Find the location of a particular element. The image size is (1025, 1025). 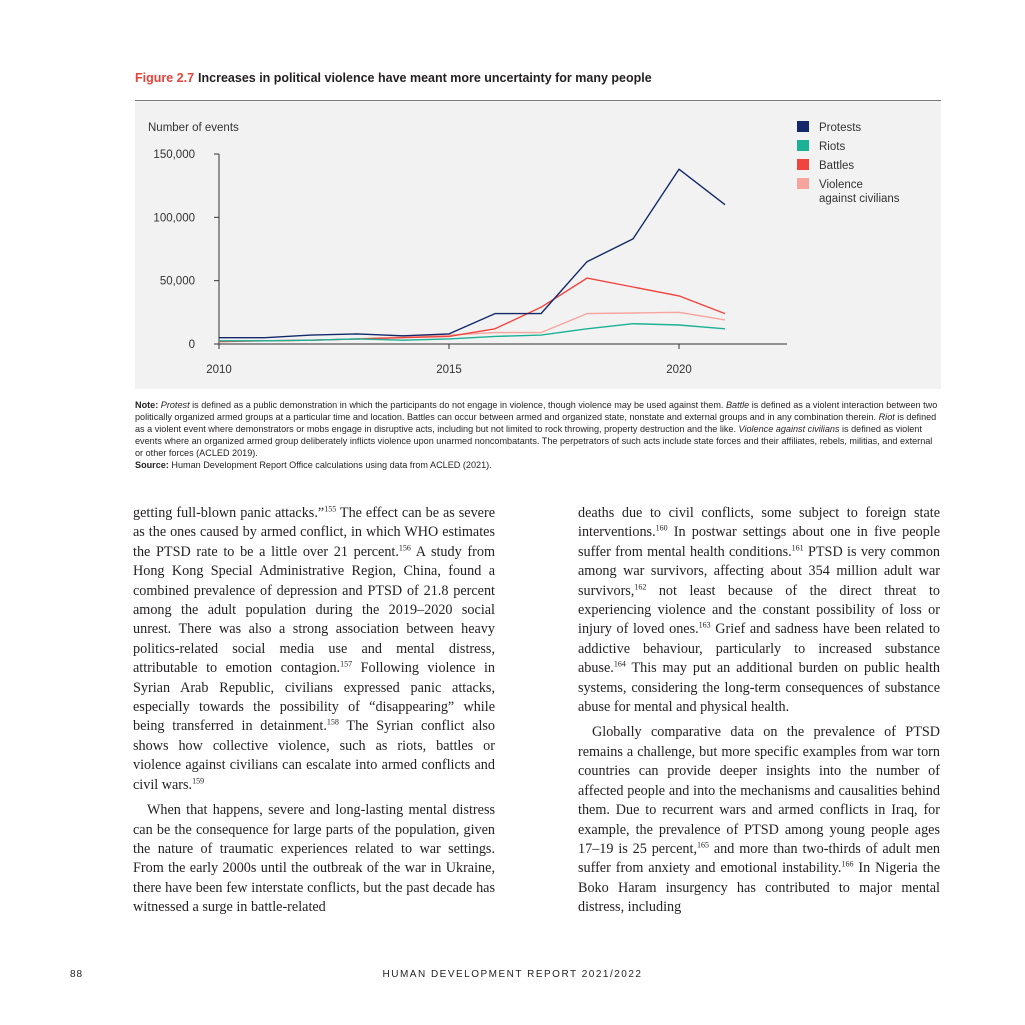

body-text: getting full-blown panic attacks.” is located at coordinates (229, 513).